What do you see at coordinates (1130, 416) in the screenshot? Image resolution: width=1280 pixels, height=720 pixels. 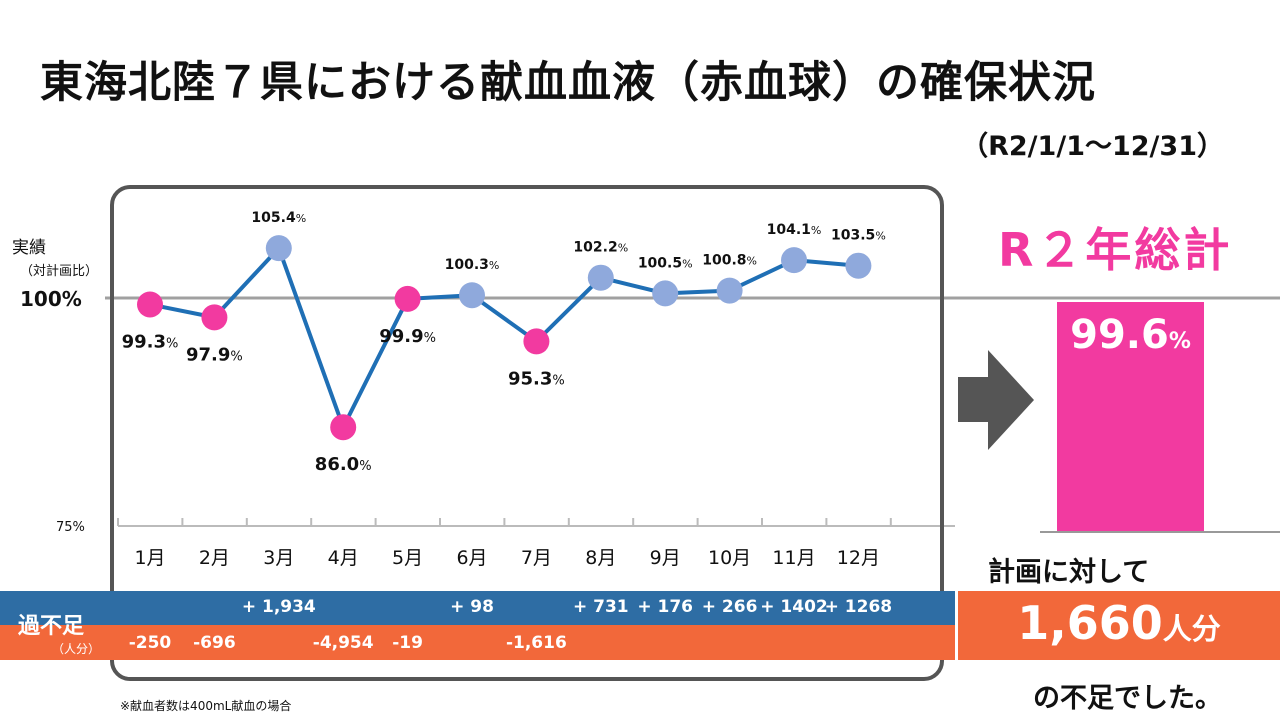 I see `annual-total-bar` at bounding box center [1130, 416].